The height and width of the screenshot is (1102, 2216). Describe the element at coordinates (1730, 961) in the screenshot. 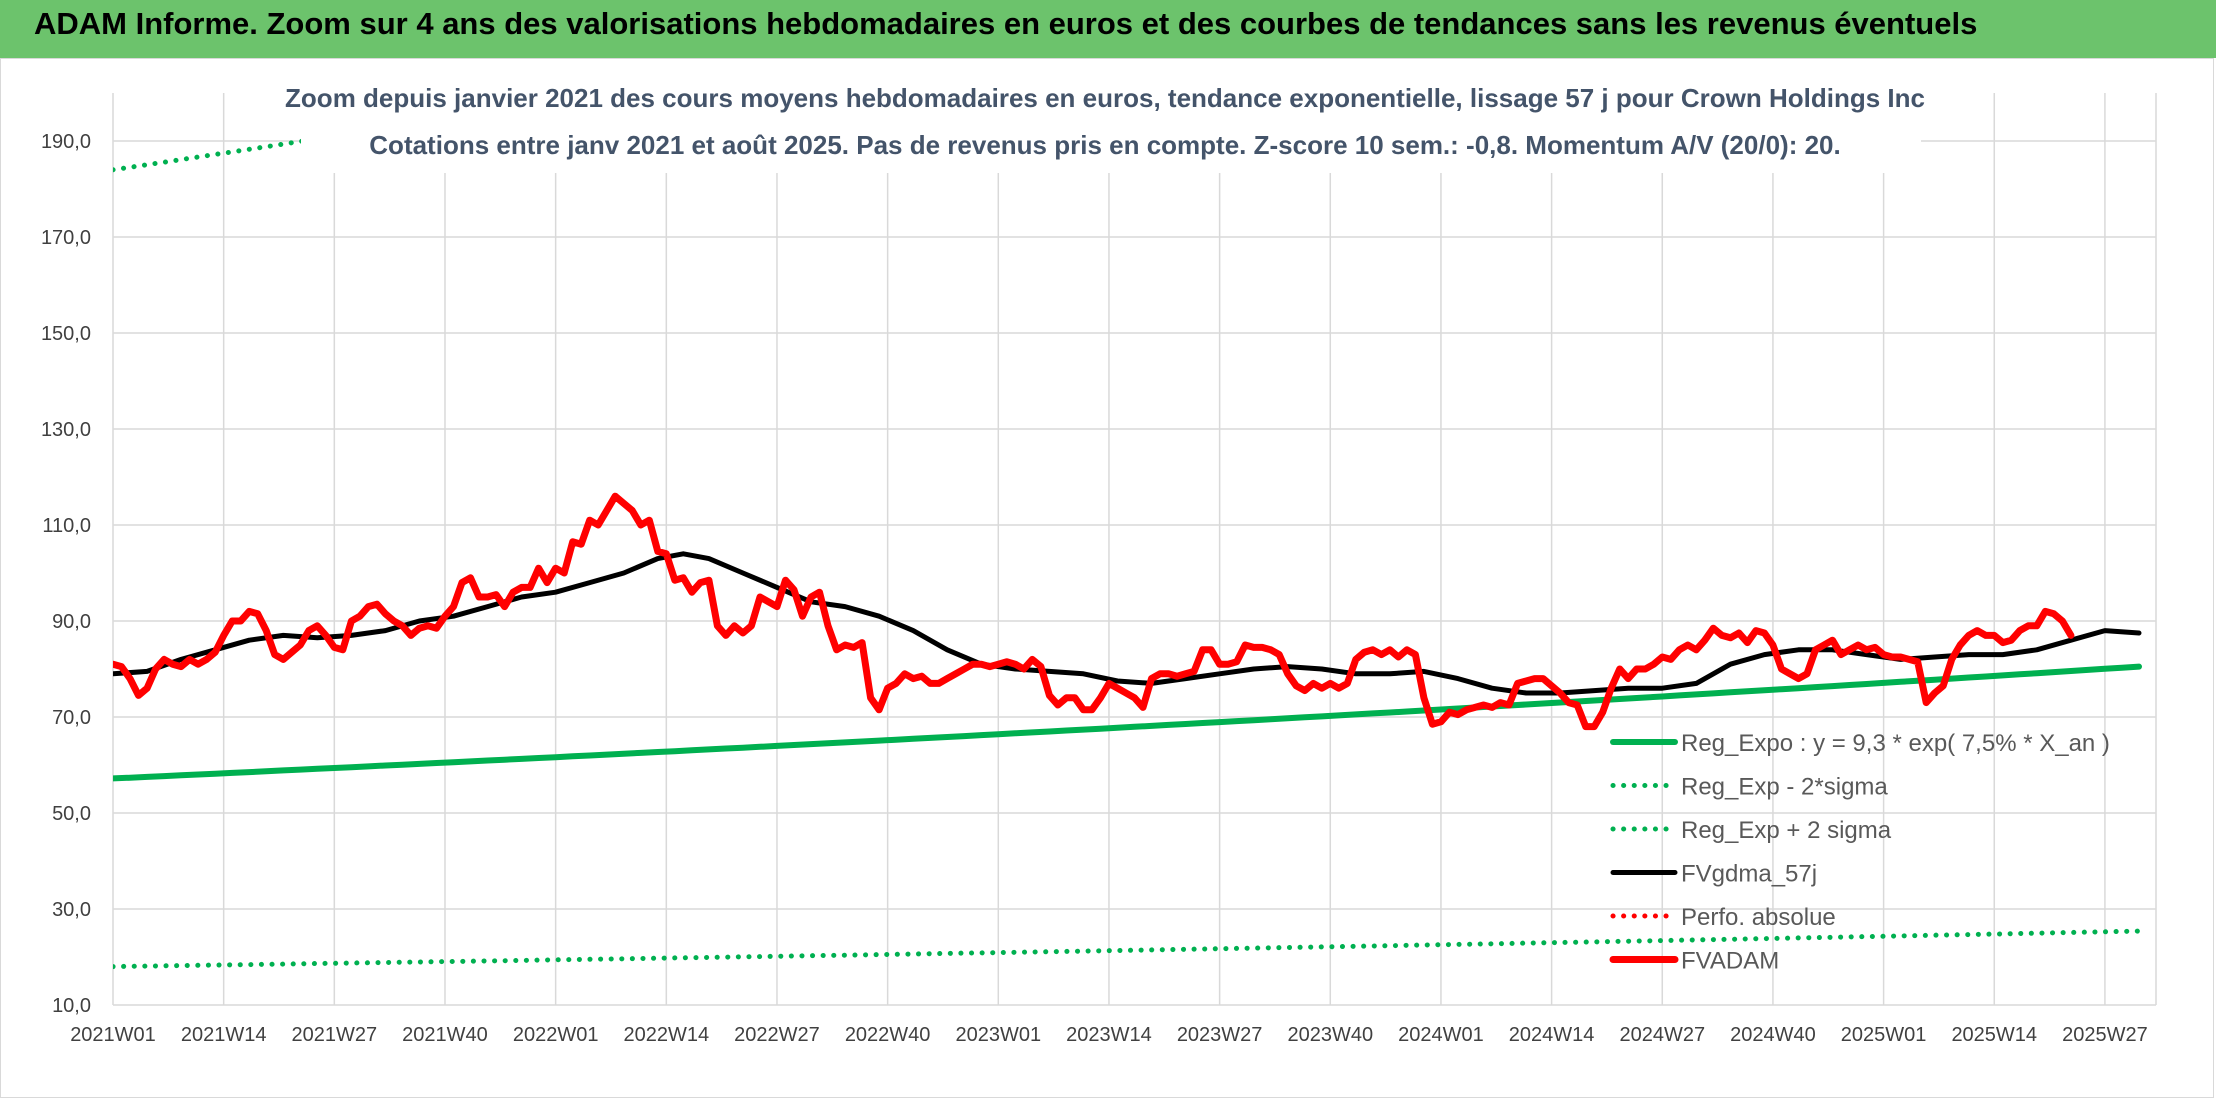

I see `legend-label: FVADAM` at that location.